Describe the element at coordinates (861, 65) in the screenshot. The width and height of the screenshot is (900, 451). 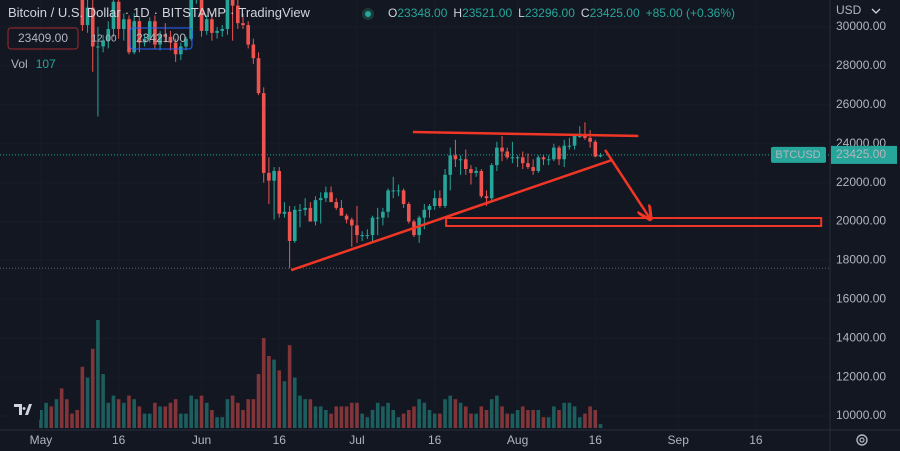
I see `y-tick-label: 28000.00` at that location.